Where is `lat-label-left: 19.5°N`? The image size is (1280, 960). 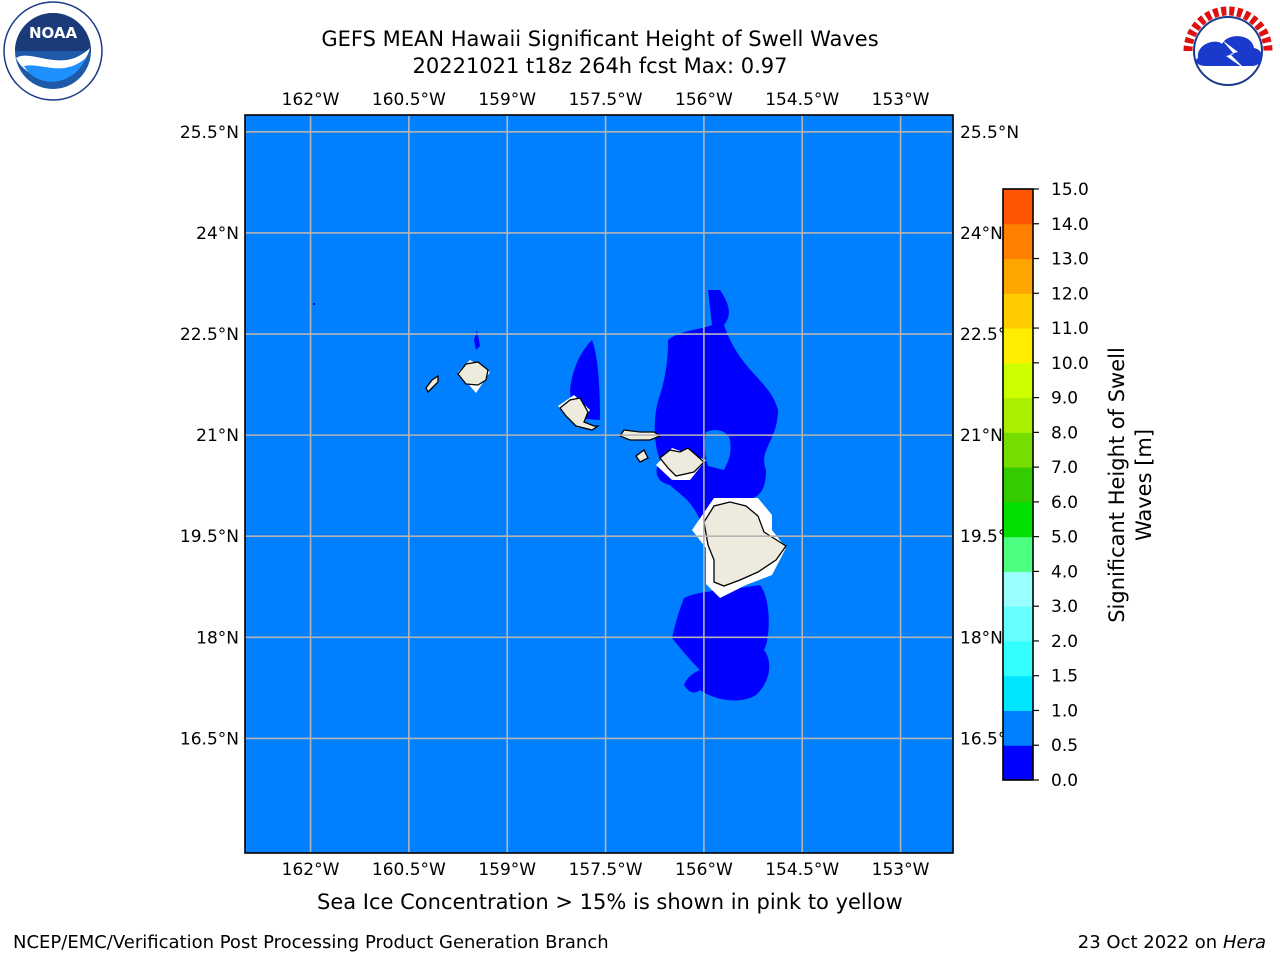
lat-label-left: 19.5°N is located at coordinates (209, 537).